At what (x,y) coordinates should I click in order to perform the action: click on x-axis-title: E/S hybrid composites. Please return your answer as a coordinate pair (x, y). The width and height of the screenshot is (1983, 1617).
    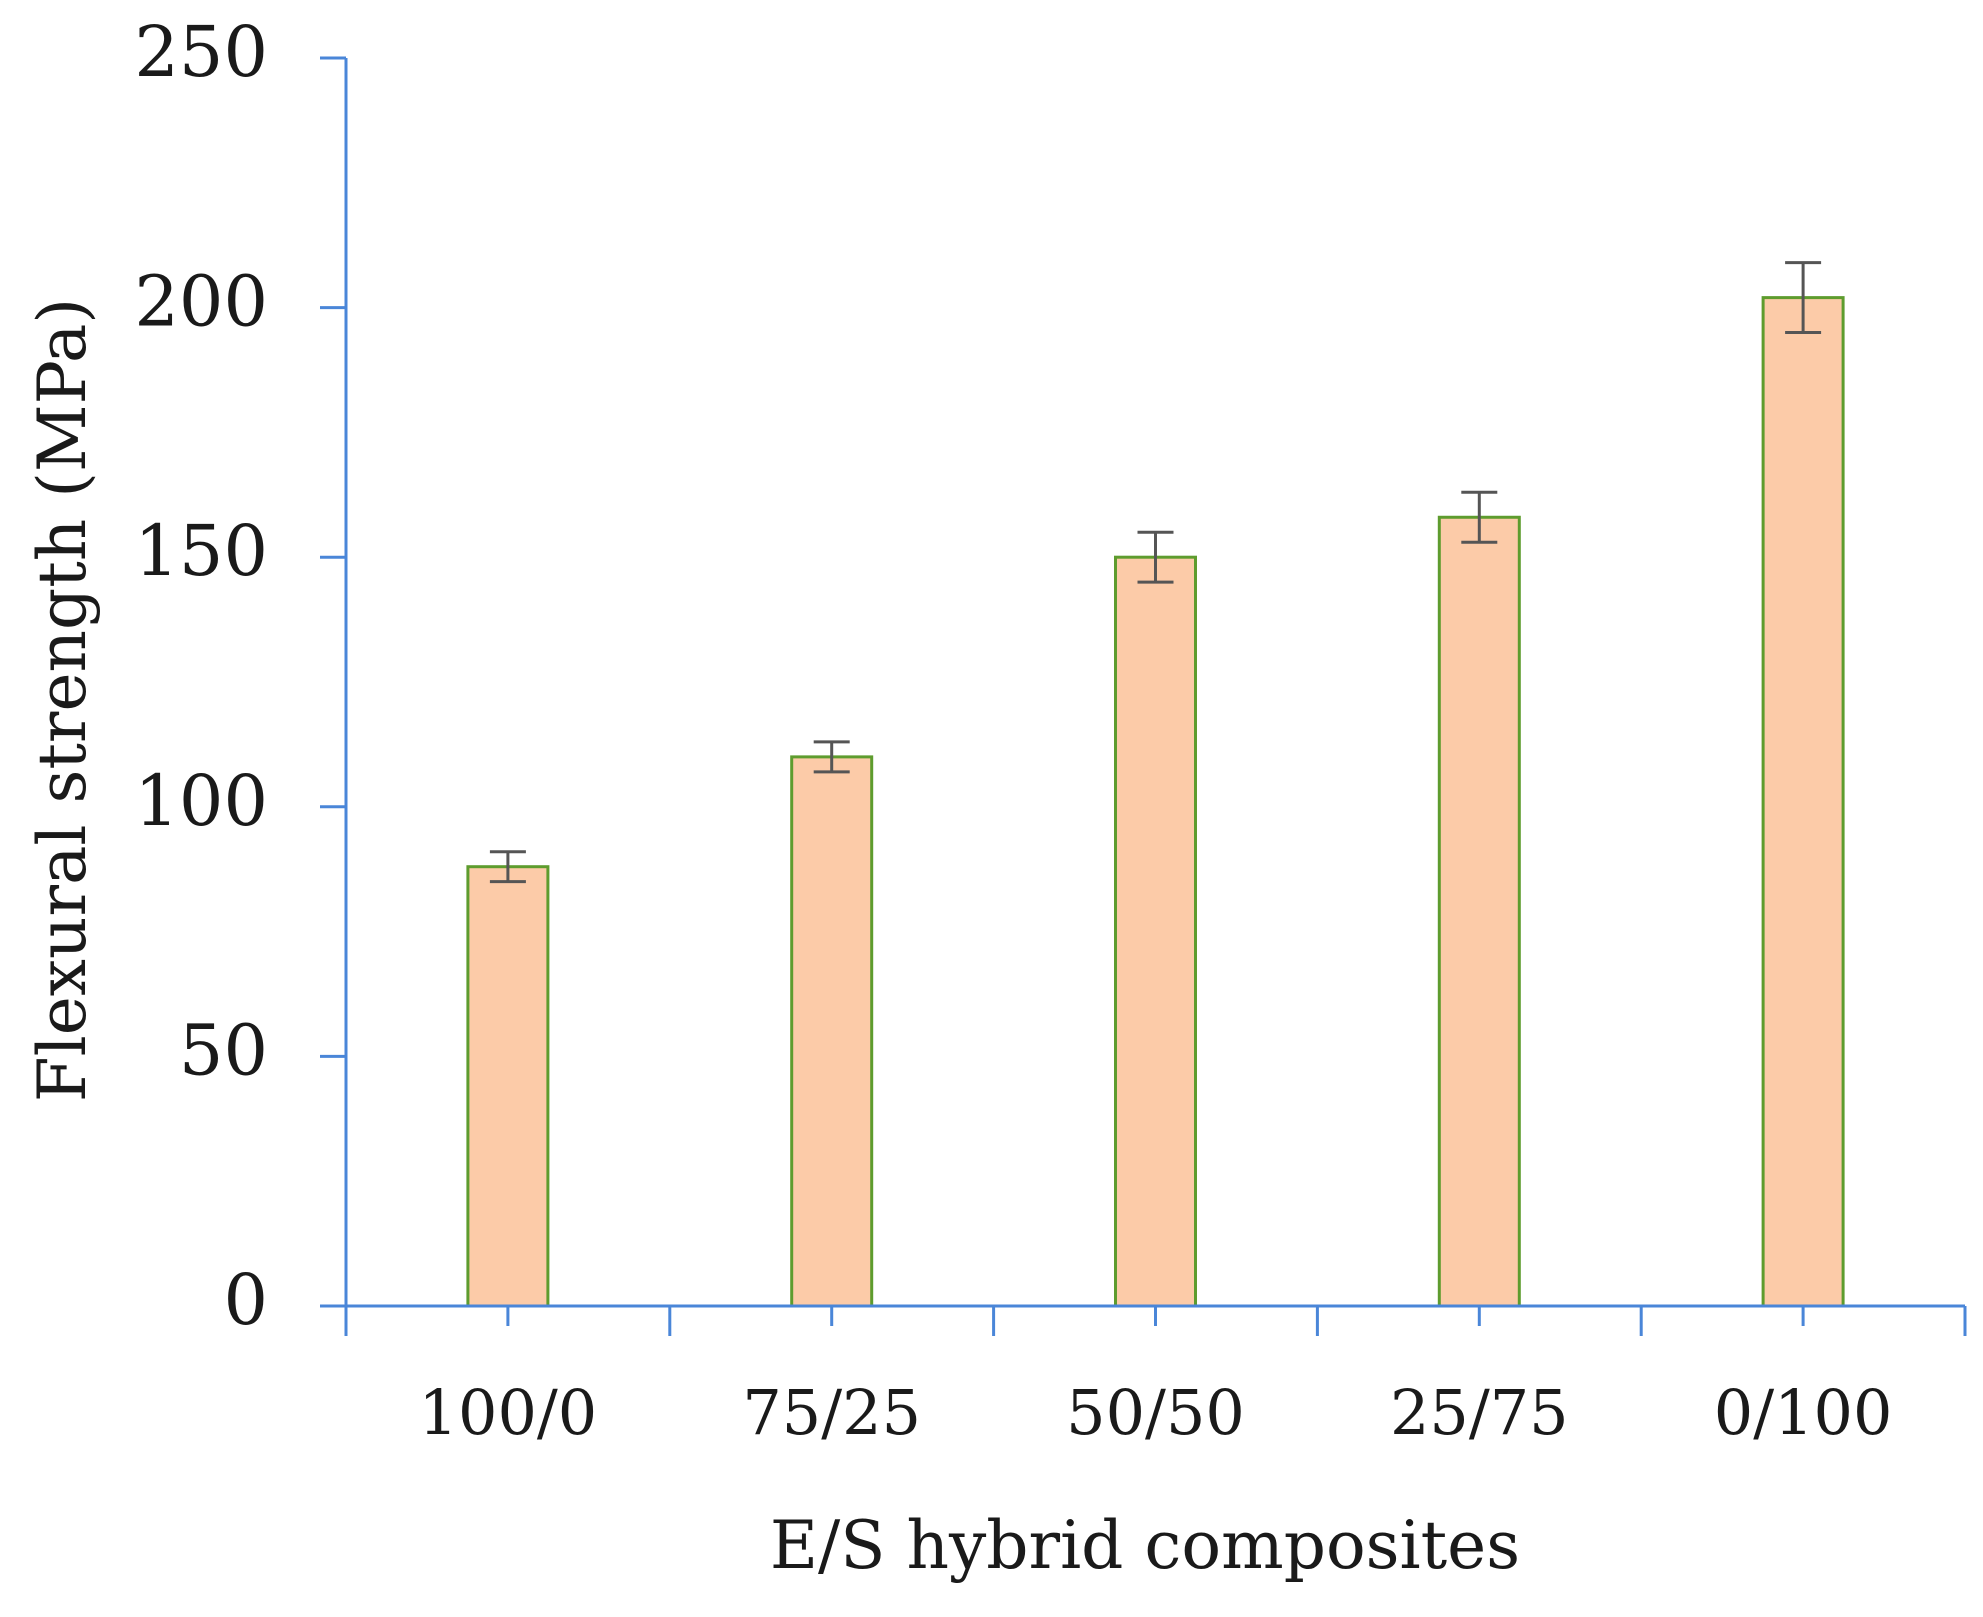
    Looking at the image, I should click on (1145, 1545).